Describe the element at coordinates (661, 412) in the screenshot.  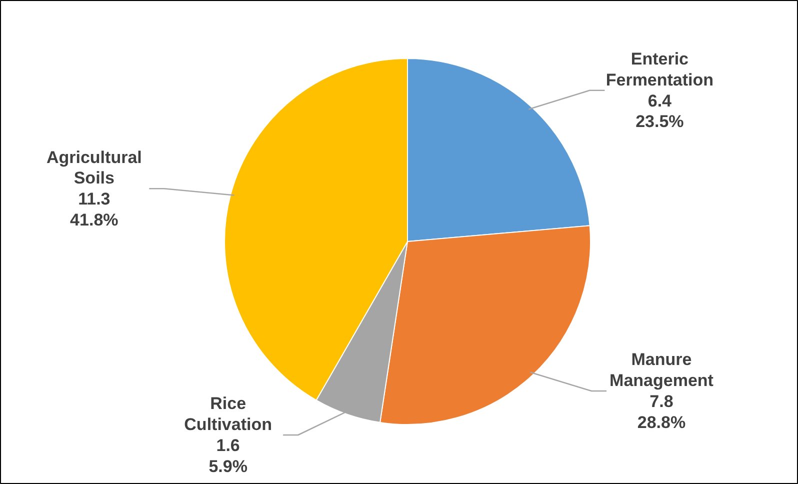
I see `data-label: 7.8 28.8%` at that location.